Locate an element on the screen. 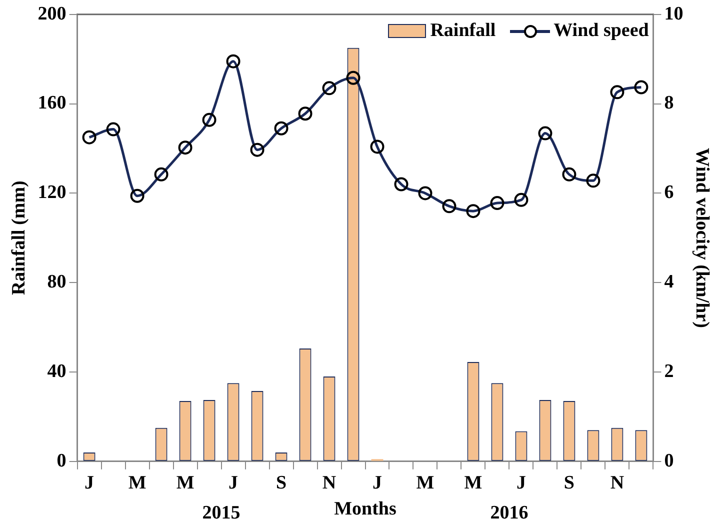  y-tick-label: 160 is located at coordinates (52, 103).